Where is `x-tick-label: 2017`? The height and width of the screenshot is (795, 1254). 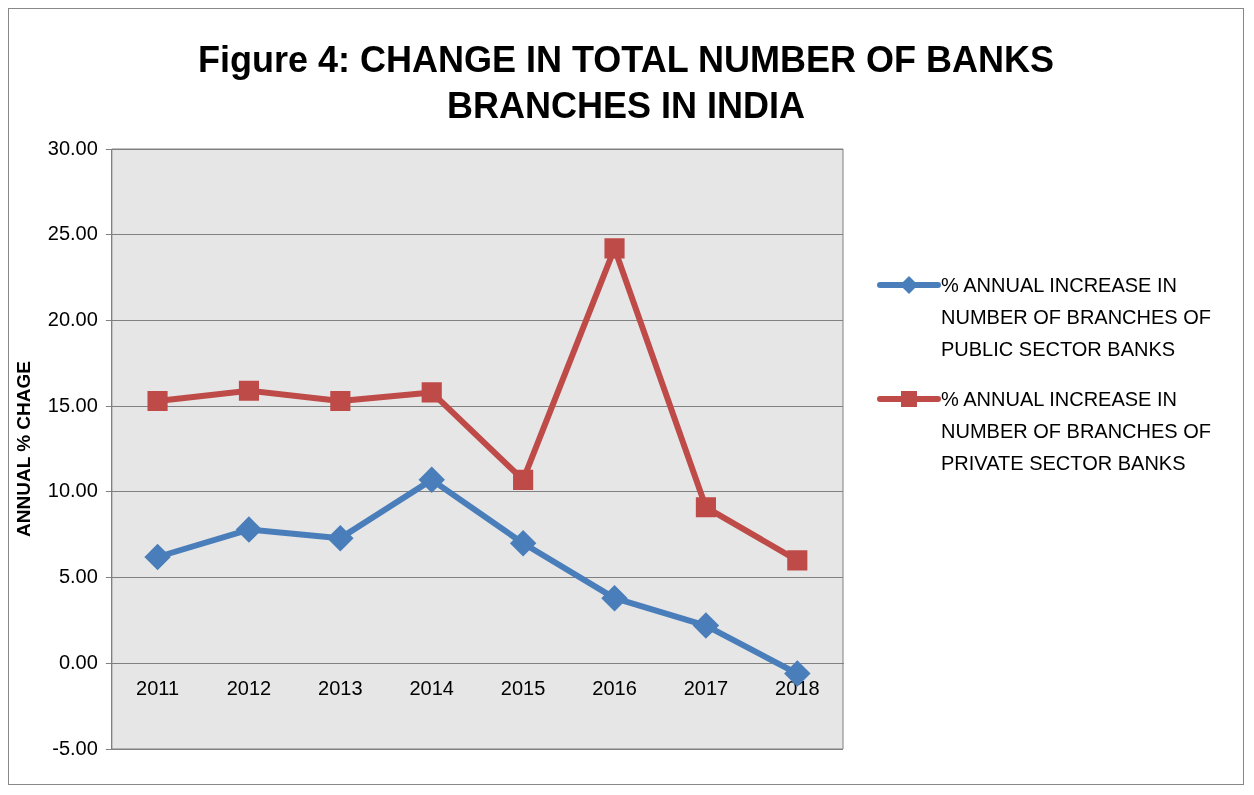
x-tick-label: 2017 is located at coordinates (706, 687).